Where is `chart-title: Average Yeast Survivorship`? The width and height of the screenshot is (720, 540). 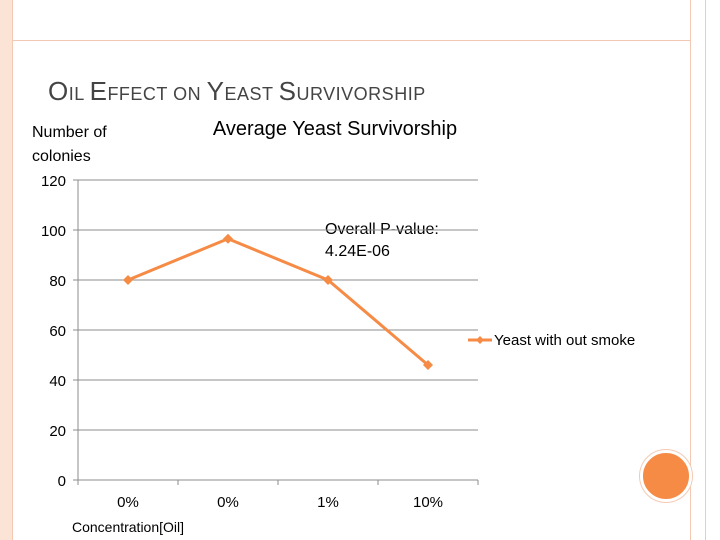
chart-title: Average Yeast Survivorship is located at coordinates (335, 129).